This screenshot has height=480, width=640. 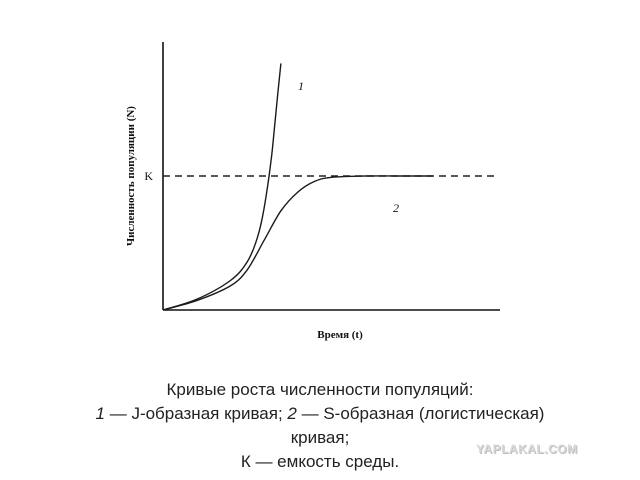 What do you see at coordinates (320, 461) in the screenshot?
I see `caption-line-4: К — емкость среды.` at bounding box center [320, 461].